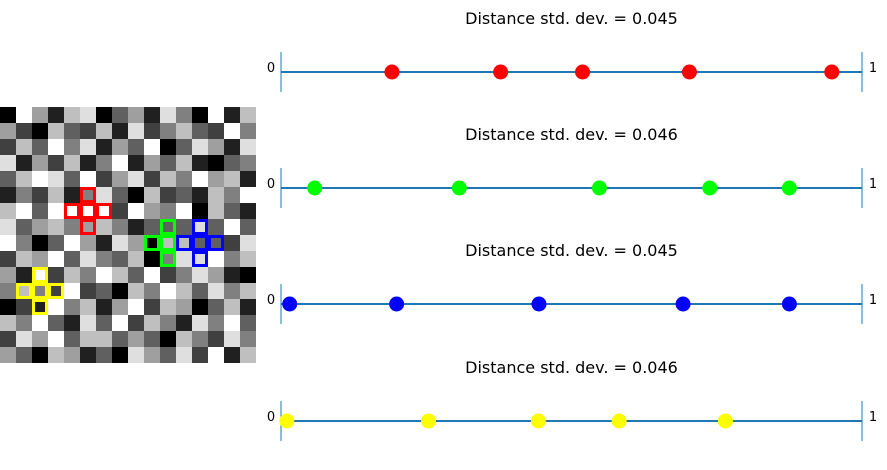 The width and height of the screenshot is (887, 470). Describe the element at coordinates (572, 166) in the screenshot. I see `number-line-panel: Distance std. dev. = 0.046 0 1` at that location.